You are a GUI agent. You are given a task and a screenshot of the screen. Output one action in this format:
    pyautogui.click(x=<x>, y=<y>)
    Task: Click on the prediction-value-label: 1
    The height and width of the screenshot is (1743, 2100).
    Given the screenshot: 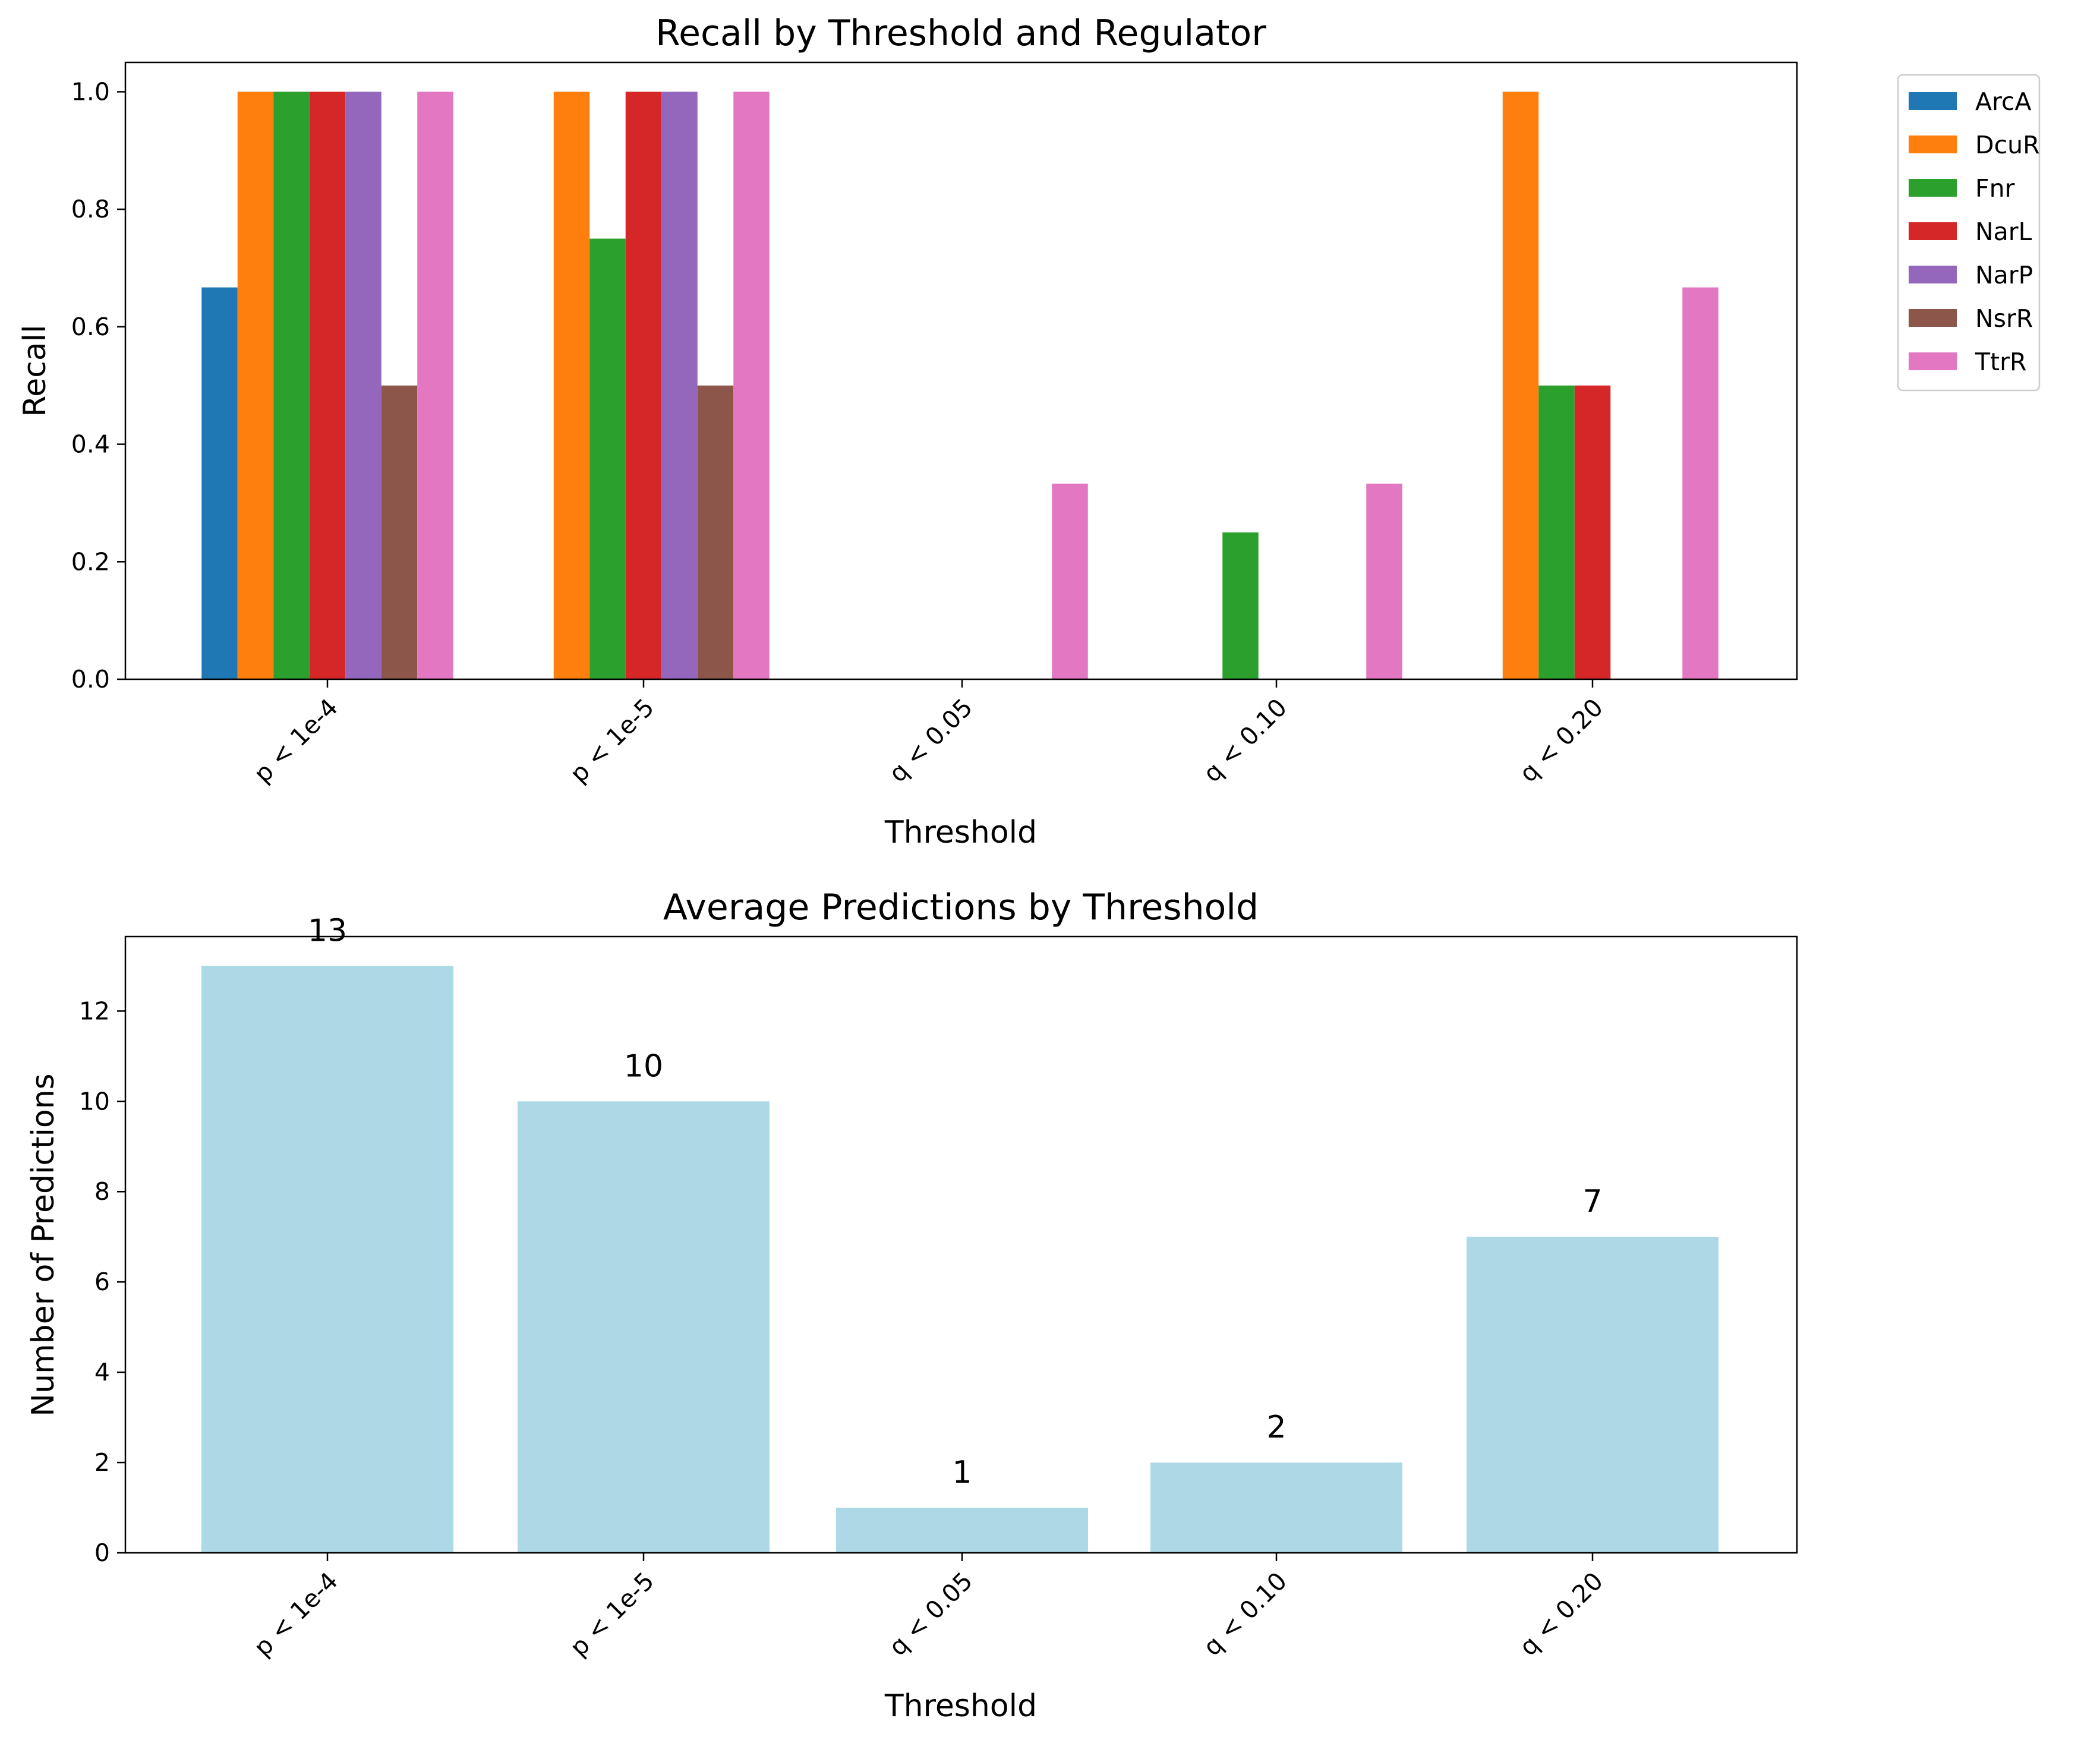 What is the action you would take?
    pyautogui.click(x=962, y=1473)
    